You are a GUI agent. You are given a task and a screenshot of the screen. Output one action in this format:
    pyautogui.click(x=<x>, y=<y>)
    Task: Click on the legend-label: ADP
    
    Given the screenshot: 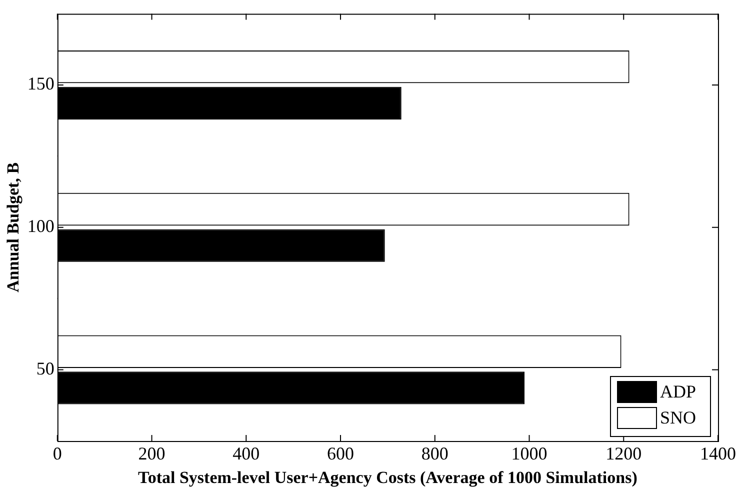 What is the action you would take?
    pyautogui.click(x=678, y=392)
    